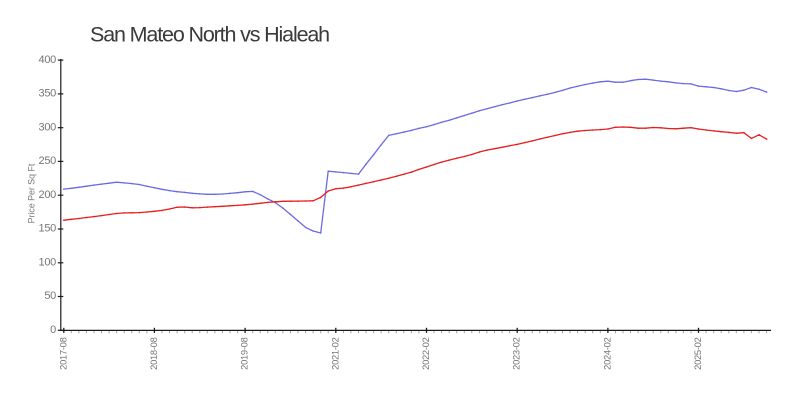  What do you see at coordinates (50, 296) in the screenshot?
I see `svg-text: 50` at bounding box center [50, 296].